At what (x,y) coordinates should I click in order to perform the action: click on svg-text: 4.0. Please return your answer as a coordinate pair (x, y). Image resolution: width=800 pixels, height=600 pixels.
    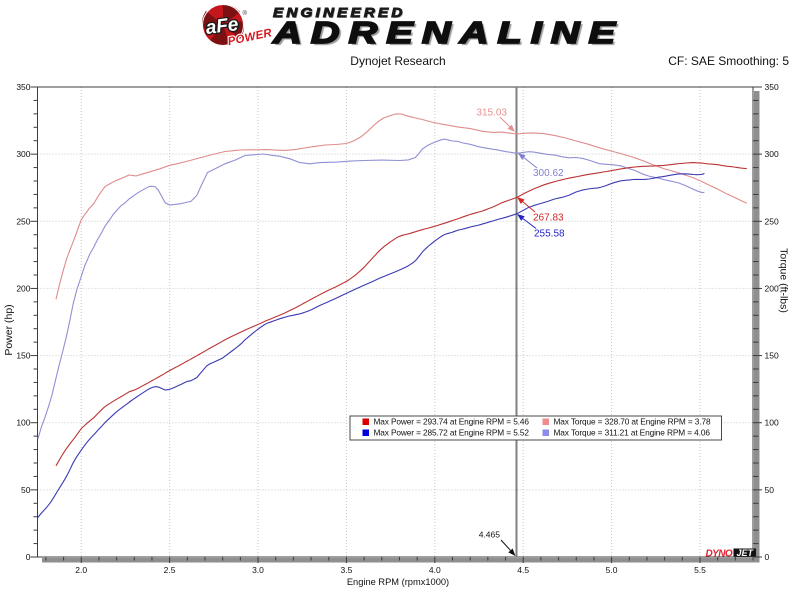
    Looking at the image, I should click on (435, 570).